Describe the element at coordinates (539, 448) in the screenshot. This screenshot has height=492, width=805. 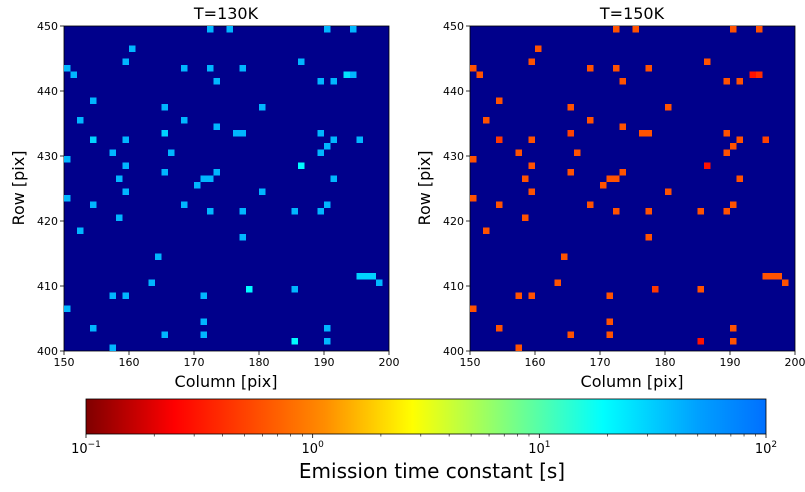
I see `colorbar-tick-label: 101` at that location.